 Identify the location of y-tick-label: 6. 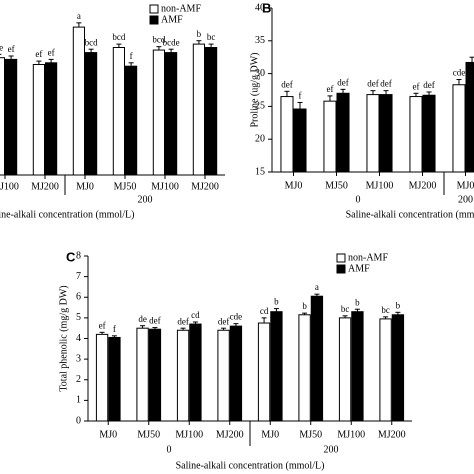
(78, 297).